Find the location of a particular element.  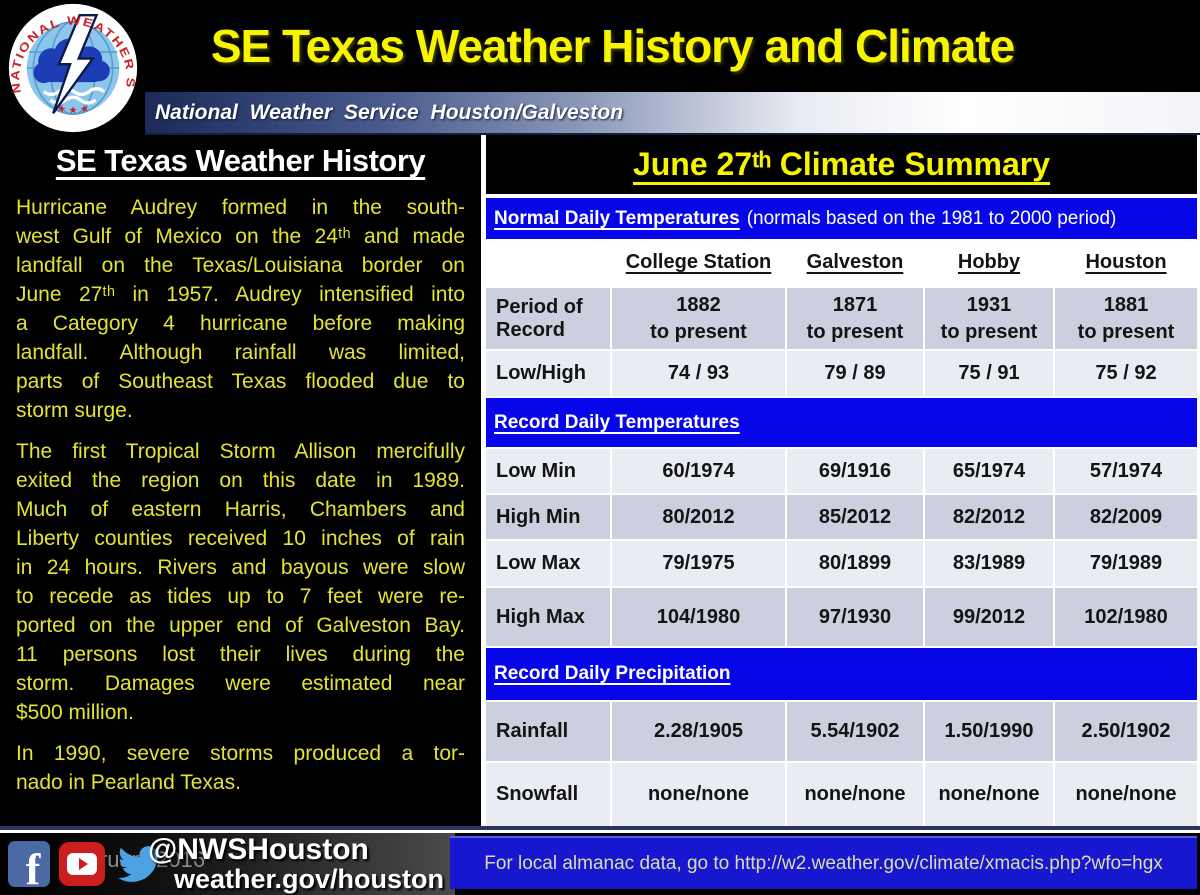

rainfall-houston: 2.50/1902 is located at coordinates (1126, 731).